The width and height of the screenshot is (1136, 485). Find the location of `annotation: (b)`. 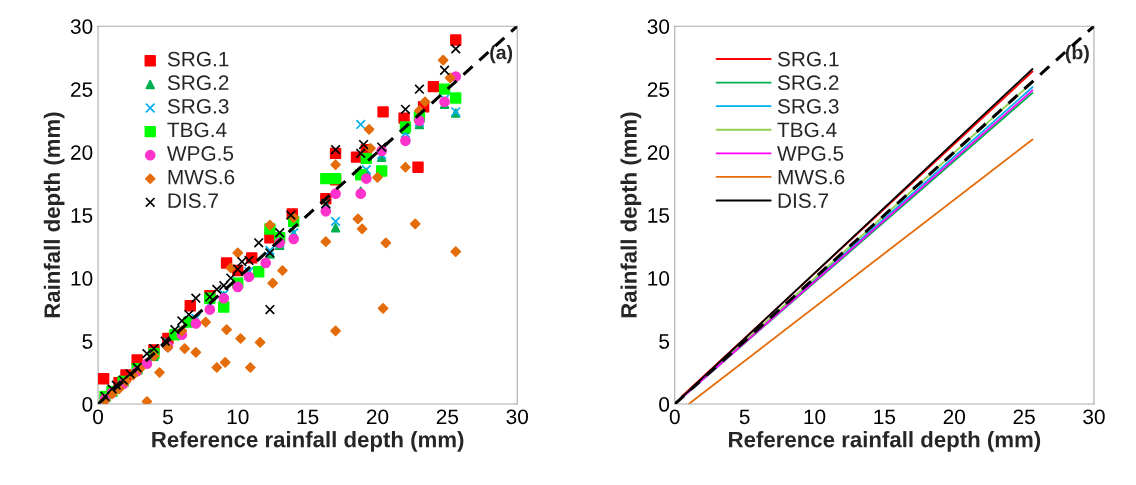

annotation: (b) is located at coordinates (1077, 54).